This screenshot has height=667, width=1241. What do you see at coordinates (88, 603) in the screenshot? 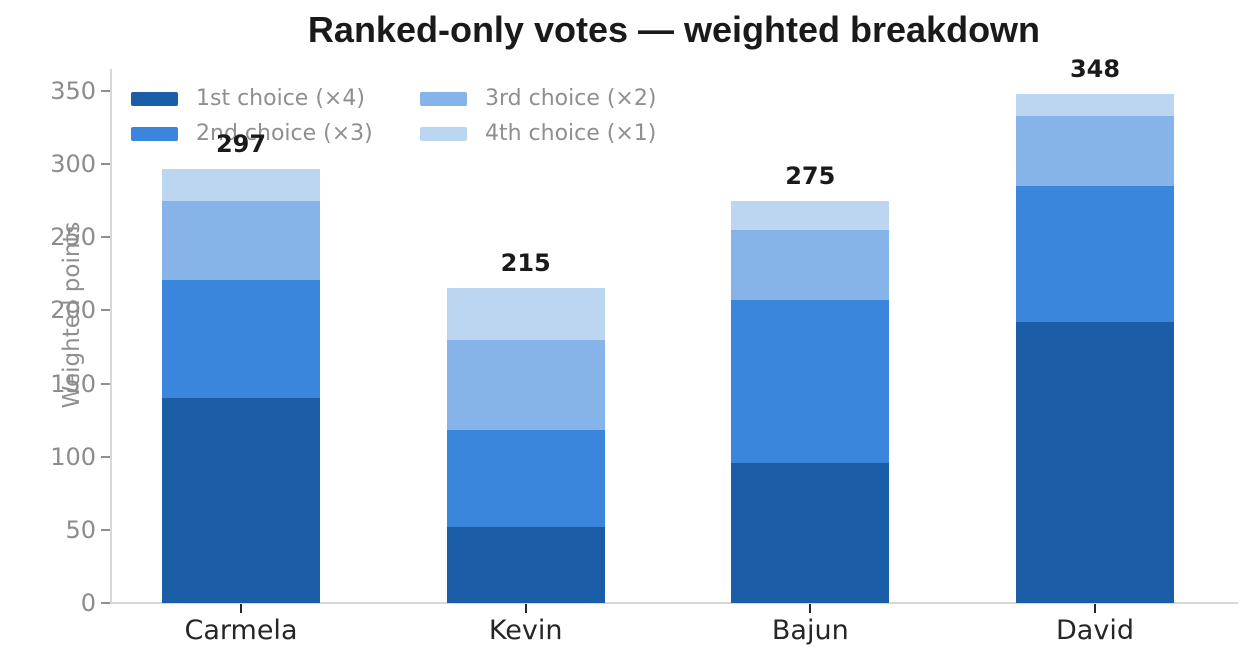
I see `y-tick-label: 0` at bounding box center [88, 603].